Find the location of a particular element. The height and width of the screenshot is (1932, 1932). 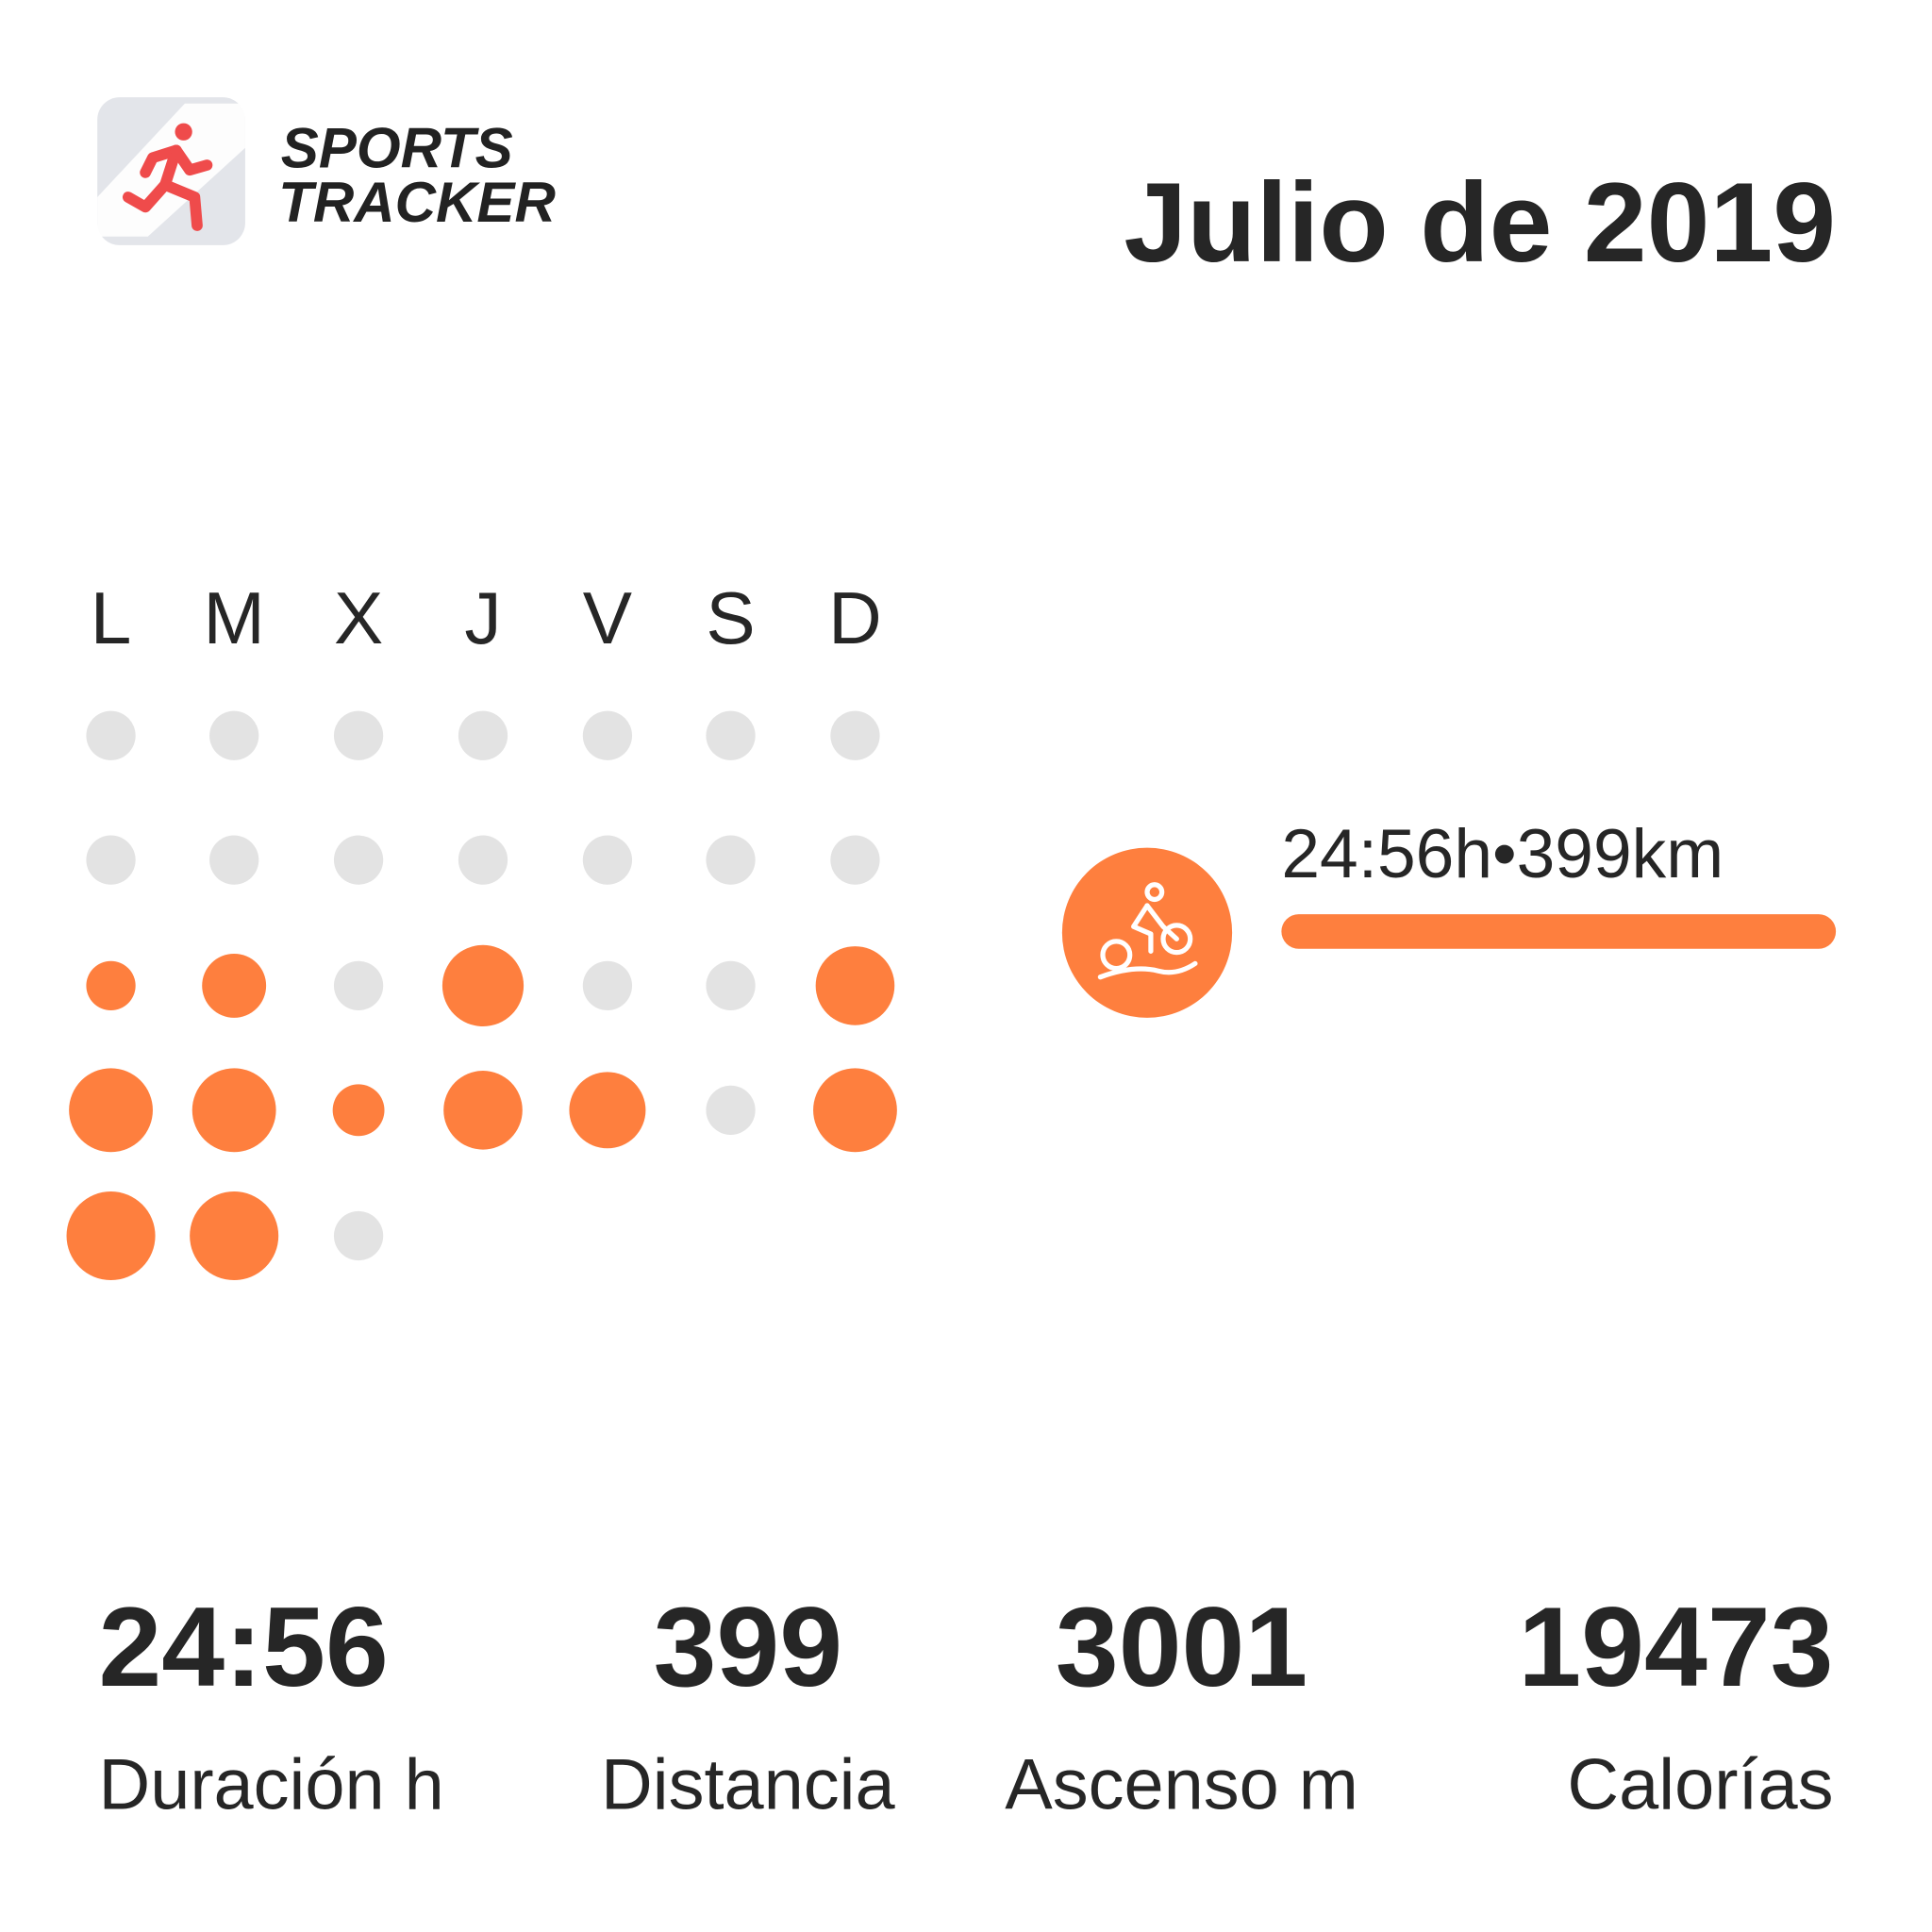

logo-text: SPORTS is located at coordinates (397, 148).